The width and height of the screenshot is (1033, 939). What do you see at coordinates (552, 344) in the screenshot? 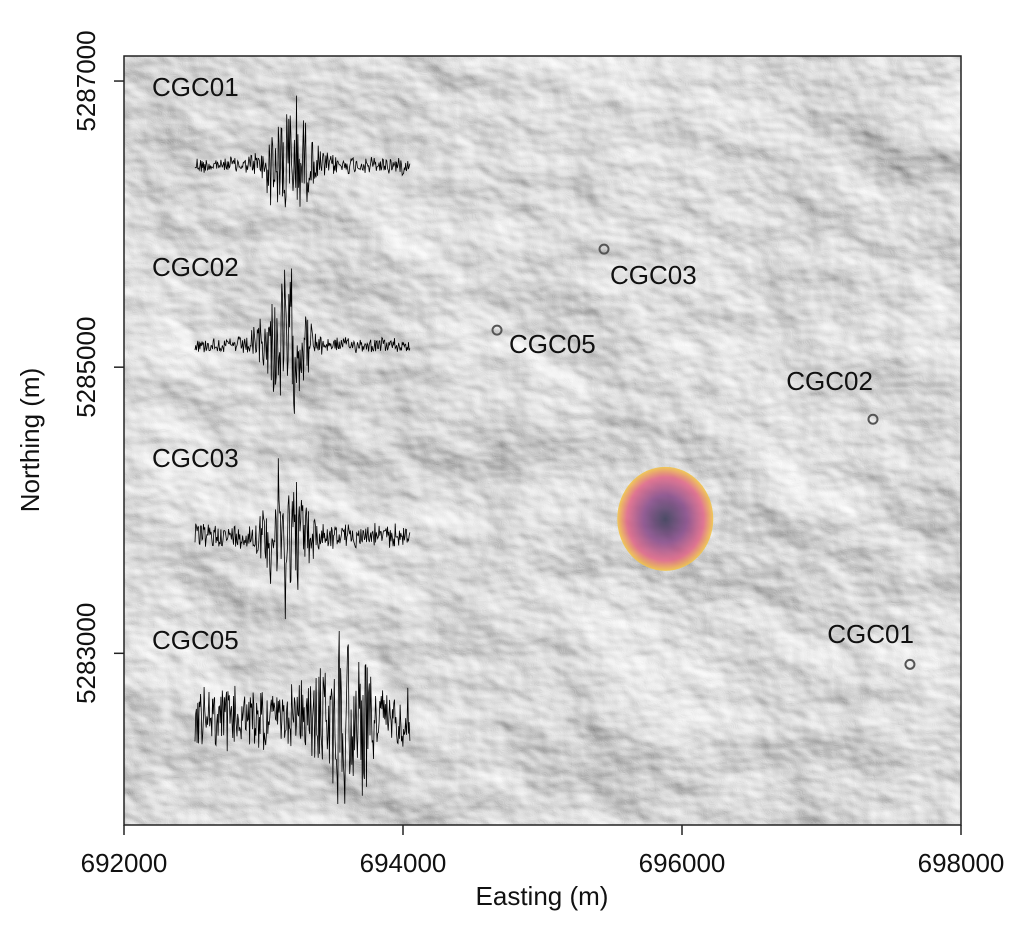
I see `station-label: CGC05` at bounding box center [552, 344].